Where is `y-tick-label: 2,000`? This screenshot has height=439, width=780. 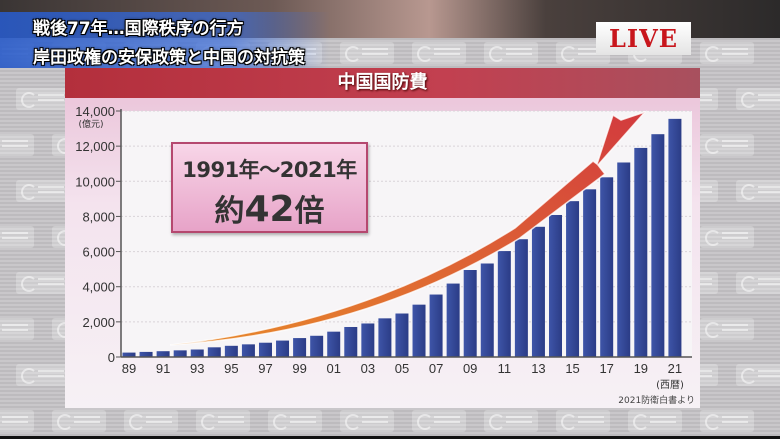
y-tick-label: 2,000 is located at coordinates (98, 322).